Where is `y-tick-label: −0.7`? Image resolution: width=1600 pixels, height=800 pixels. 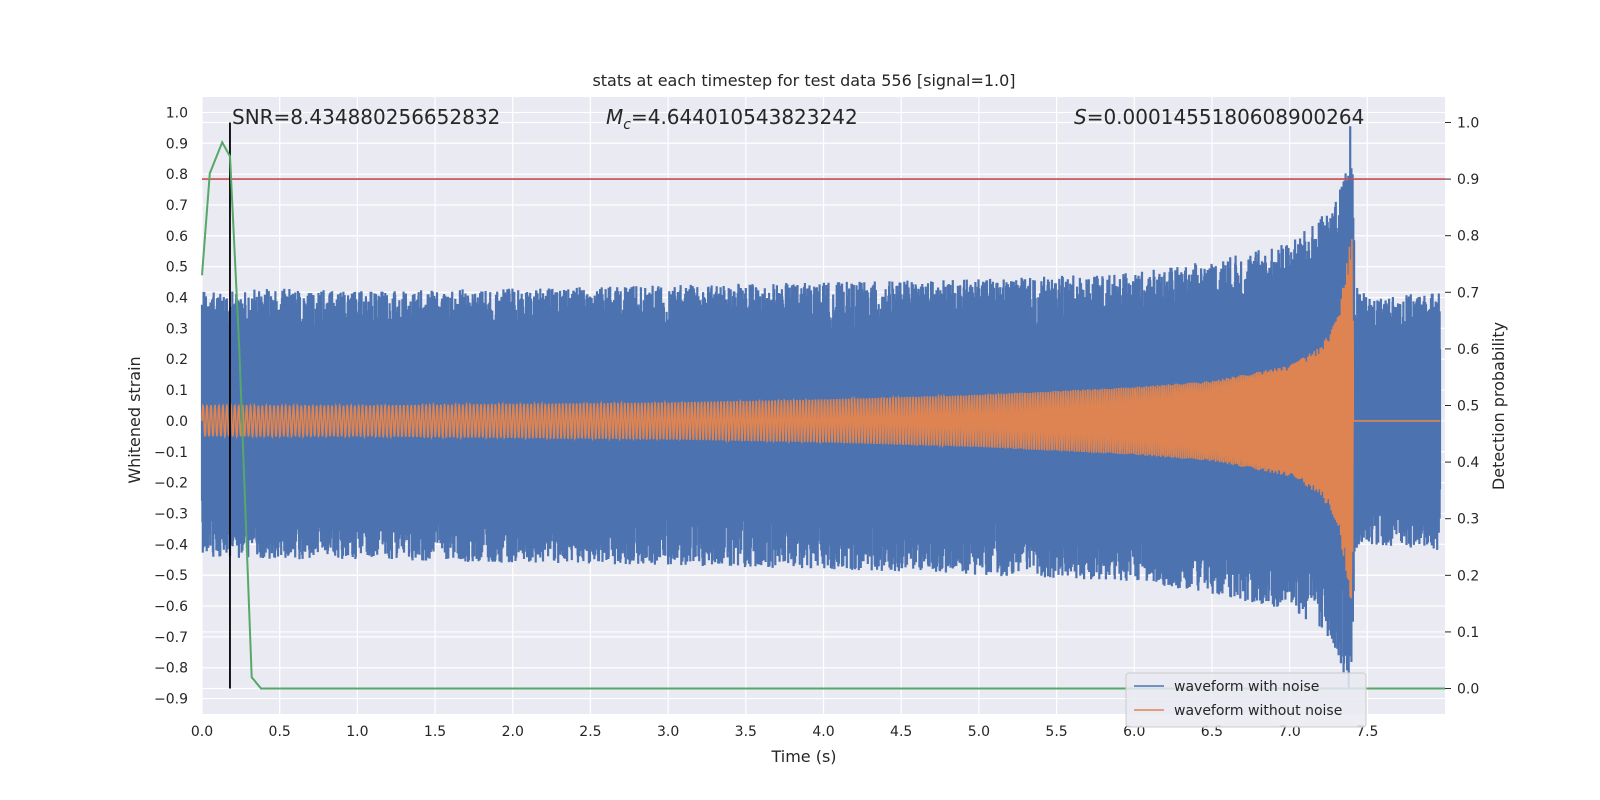
y-tick-label: −0.7 is located at coordinates (171, 638).